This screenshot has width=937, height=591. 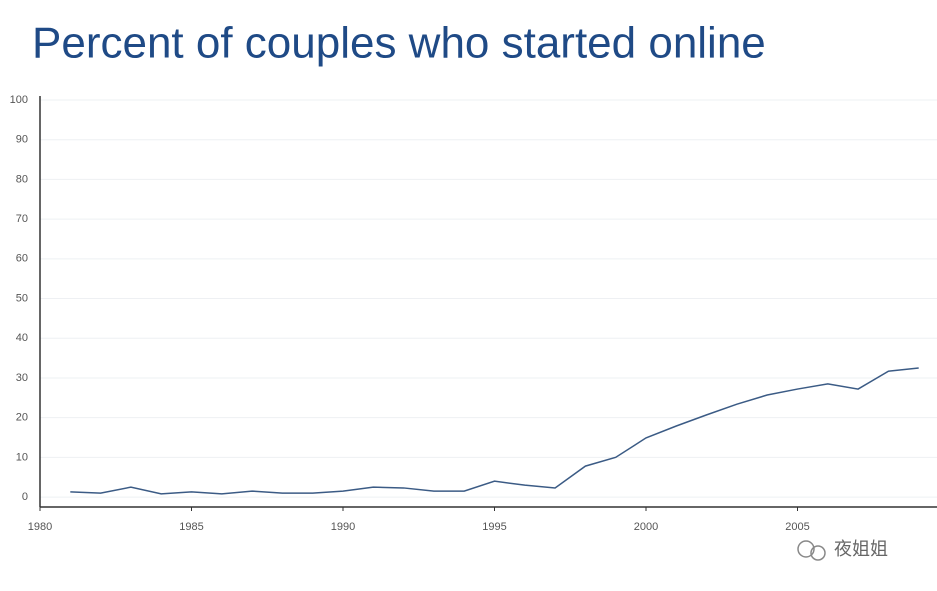 I want to click on watermark: 夜姐姐, so click(x=861, y=549).